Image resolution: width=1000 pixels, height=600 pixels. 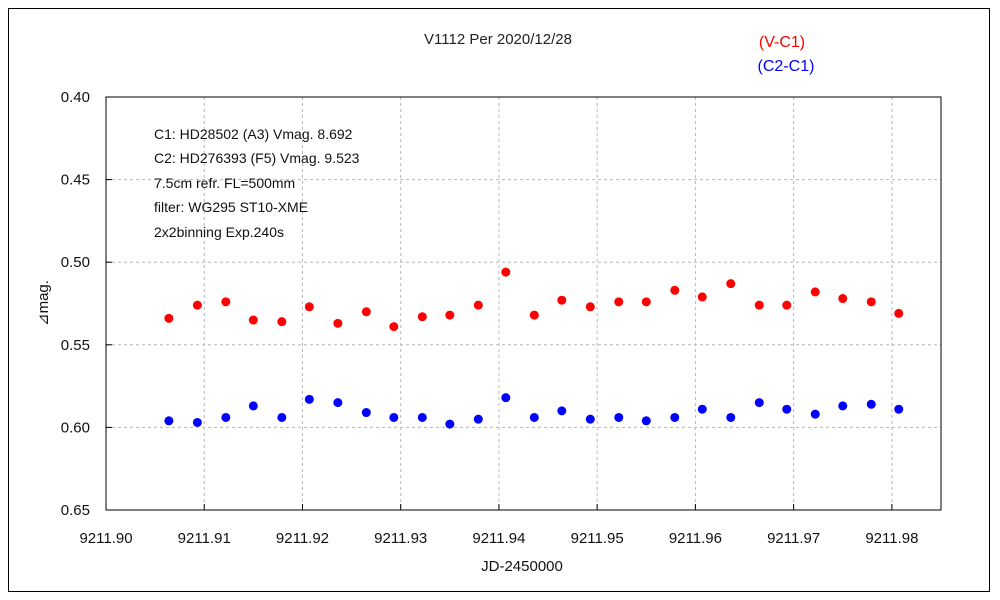 I want to click on x-tick-label: 9211.95, so click(x=597, y=538).